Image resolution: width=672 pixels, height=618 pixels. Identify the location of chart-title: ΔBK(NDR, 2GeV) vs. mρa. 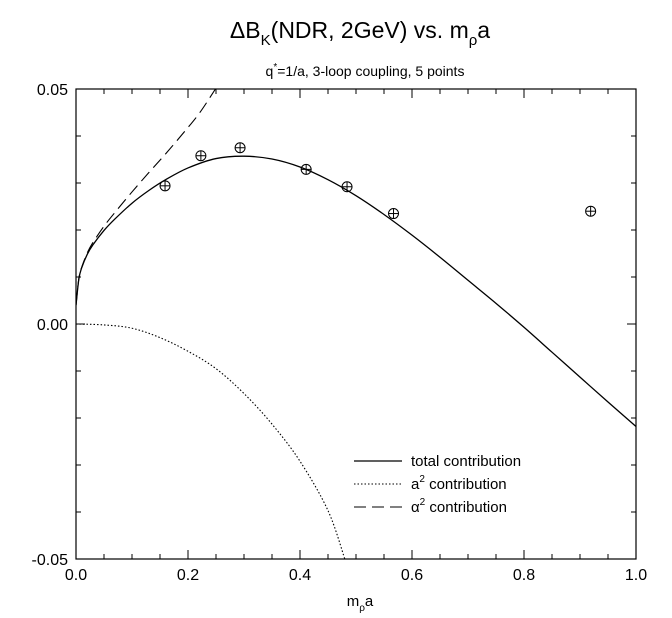
(360, 33).